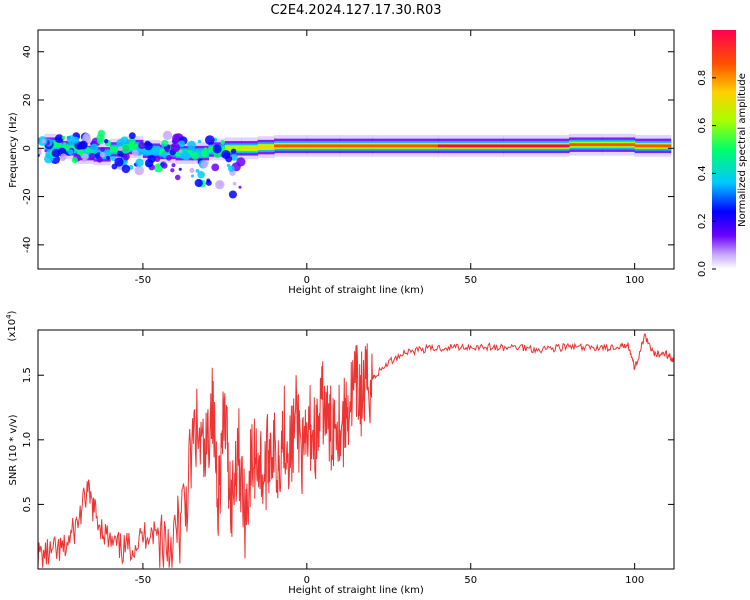  Describe the element at coordinates (27, 375) in the screenshot. I see `snr-ytick-label: 1.5` at that location.